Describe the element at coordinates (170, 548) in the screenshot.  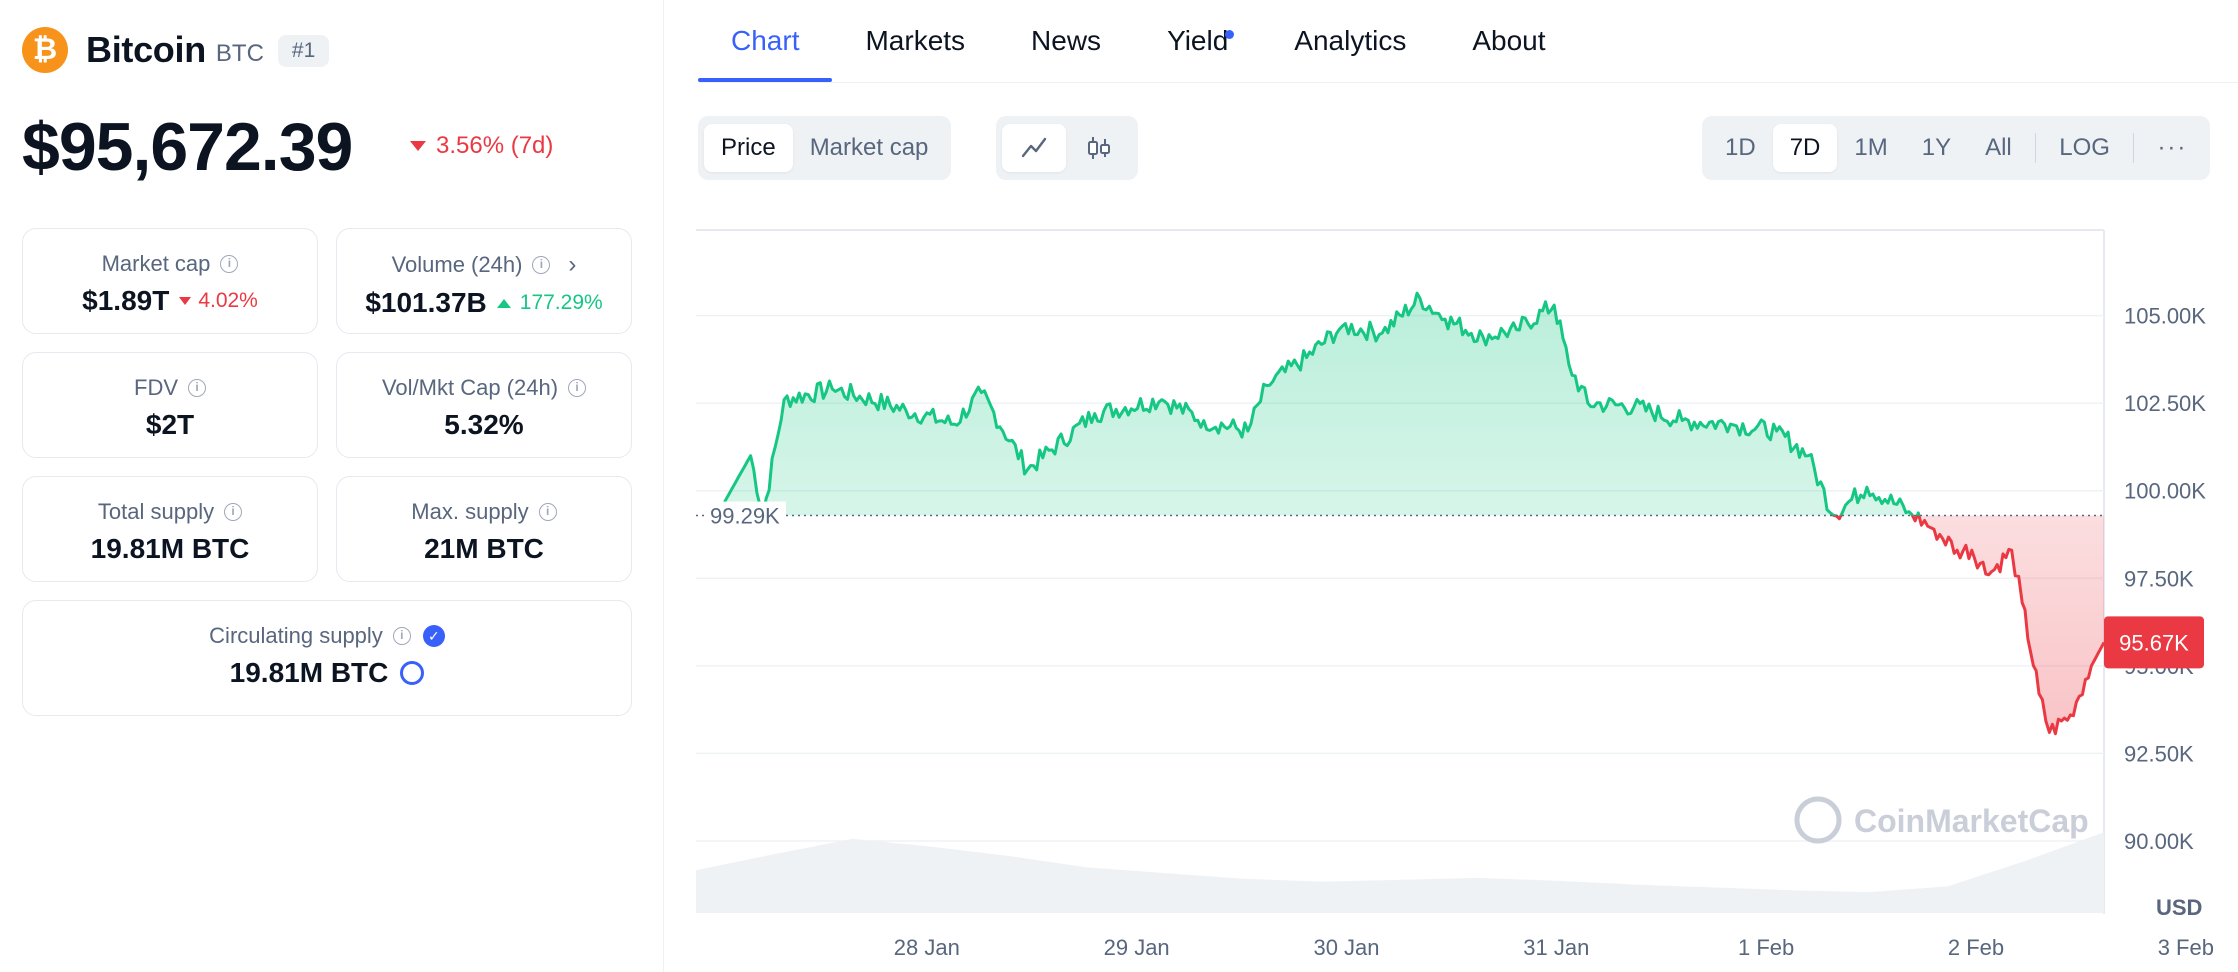
I see `total-supply-value: 19.81M BTC` at that location.